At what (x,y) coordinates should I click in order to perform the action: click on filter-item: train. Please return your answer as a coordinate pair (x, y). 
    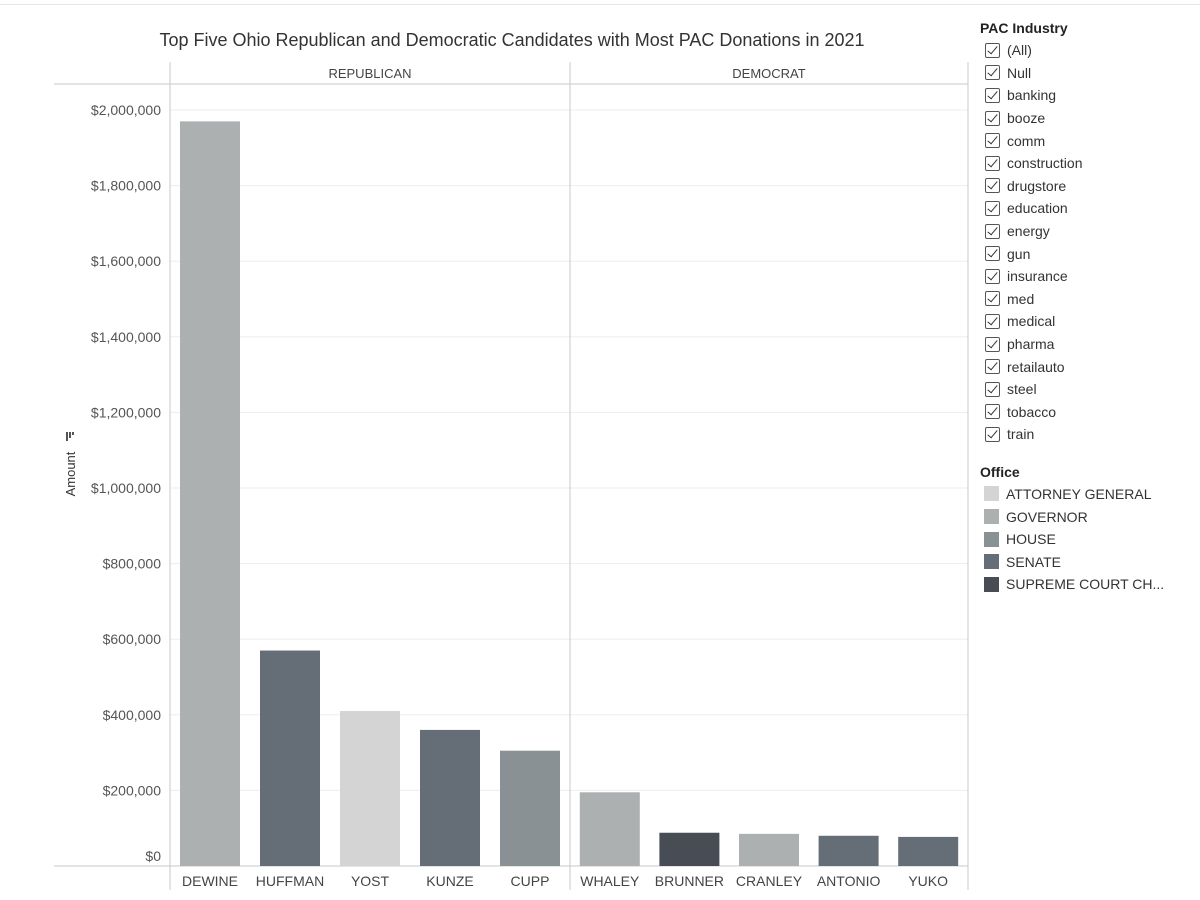
    Looking at the image, I should click on (1087, 434).